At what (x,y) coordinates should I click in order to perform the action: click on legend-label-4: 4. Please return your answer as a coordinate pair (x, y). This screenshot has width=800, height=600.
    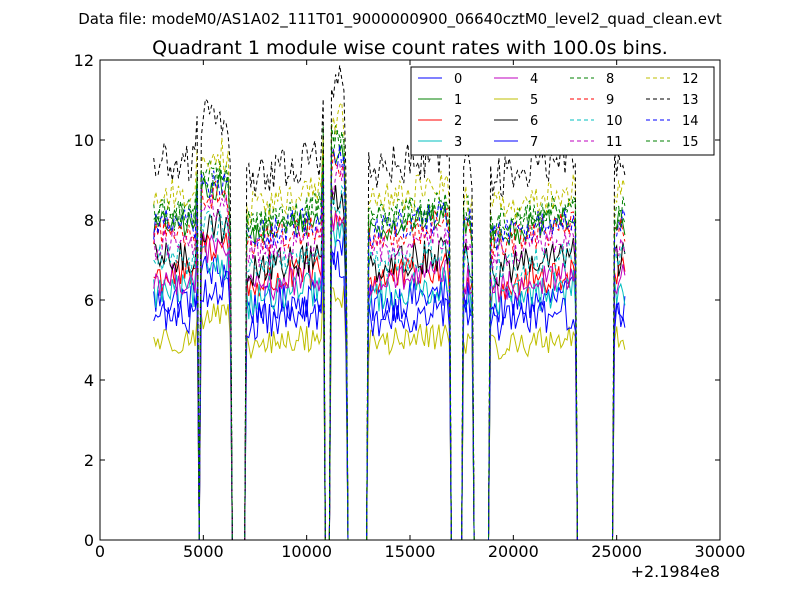
    Looking at the image, I should click on (534, 79).